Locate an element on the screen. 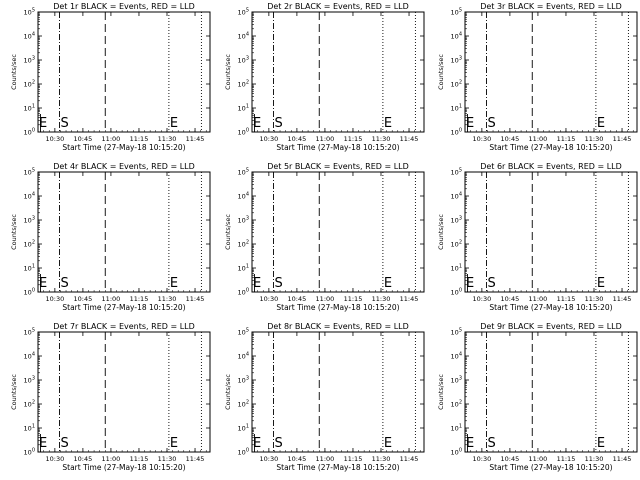 This screenshot has height=480, width=640. panel-title: Det 6r BLACK = Events, RED = LLD is located at coordinates (551, 166).